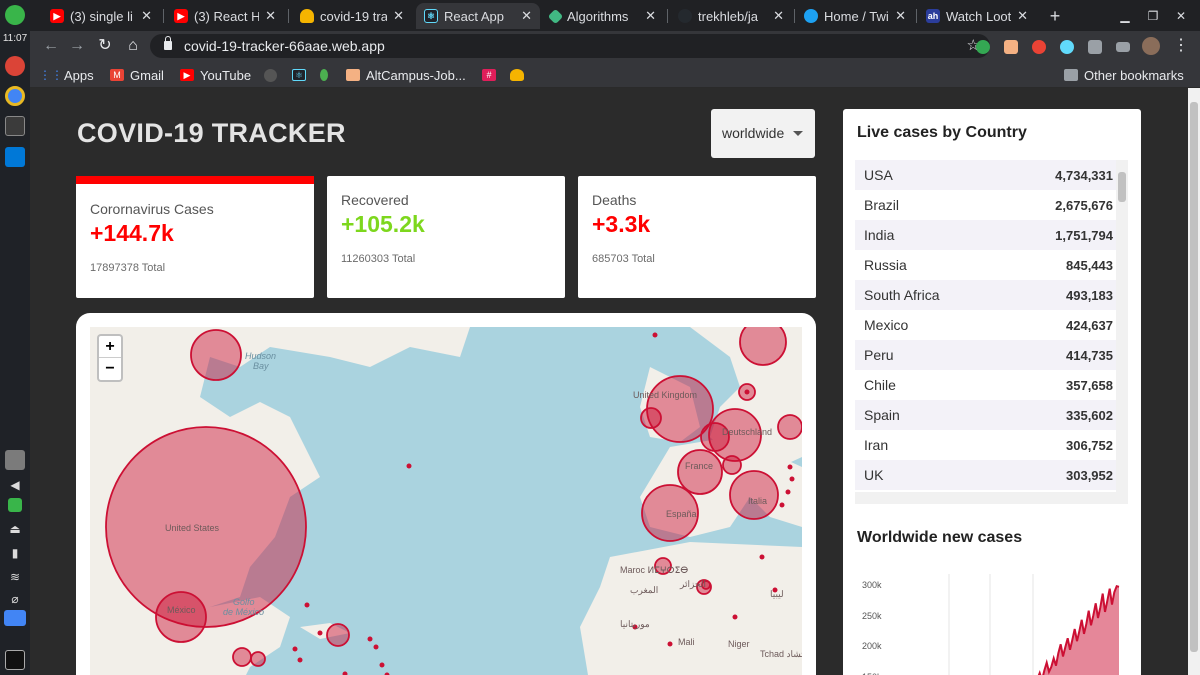 This screenshot has width=1200, height=675. What do you see at coordinates (623, 259) in the screenshot?
I see `card-total: 685703 Total` at bounding box center [623, 259].